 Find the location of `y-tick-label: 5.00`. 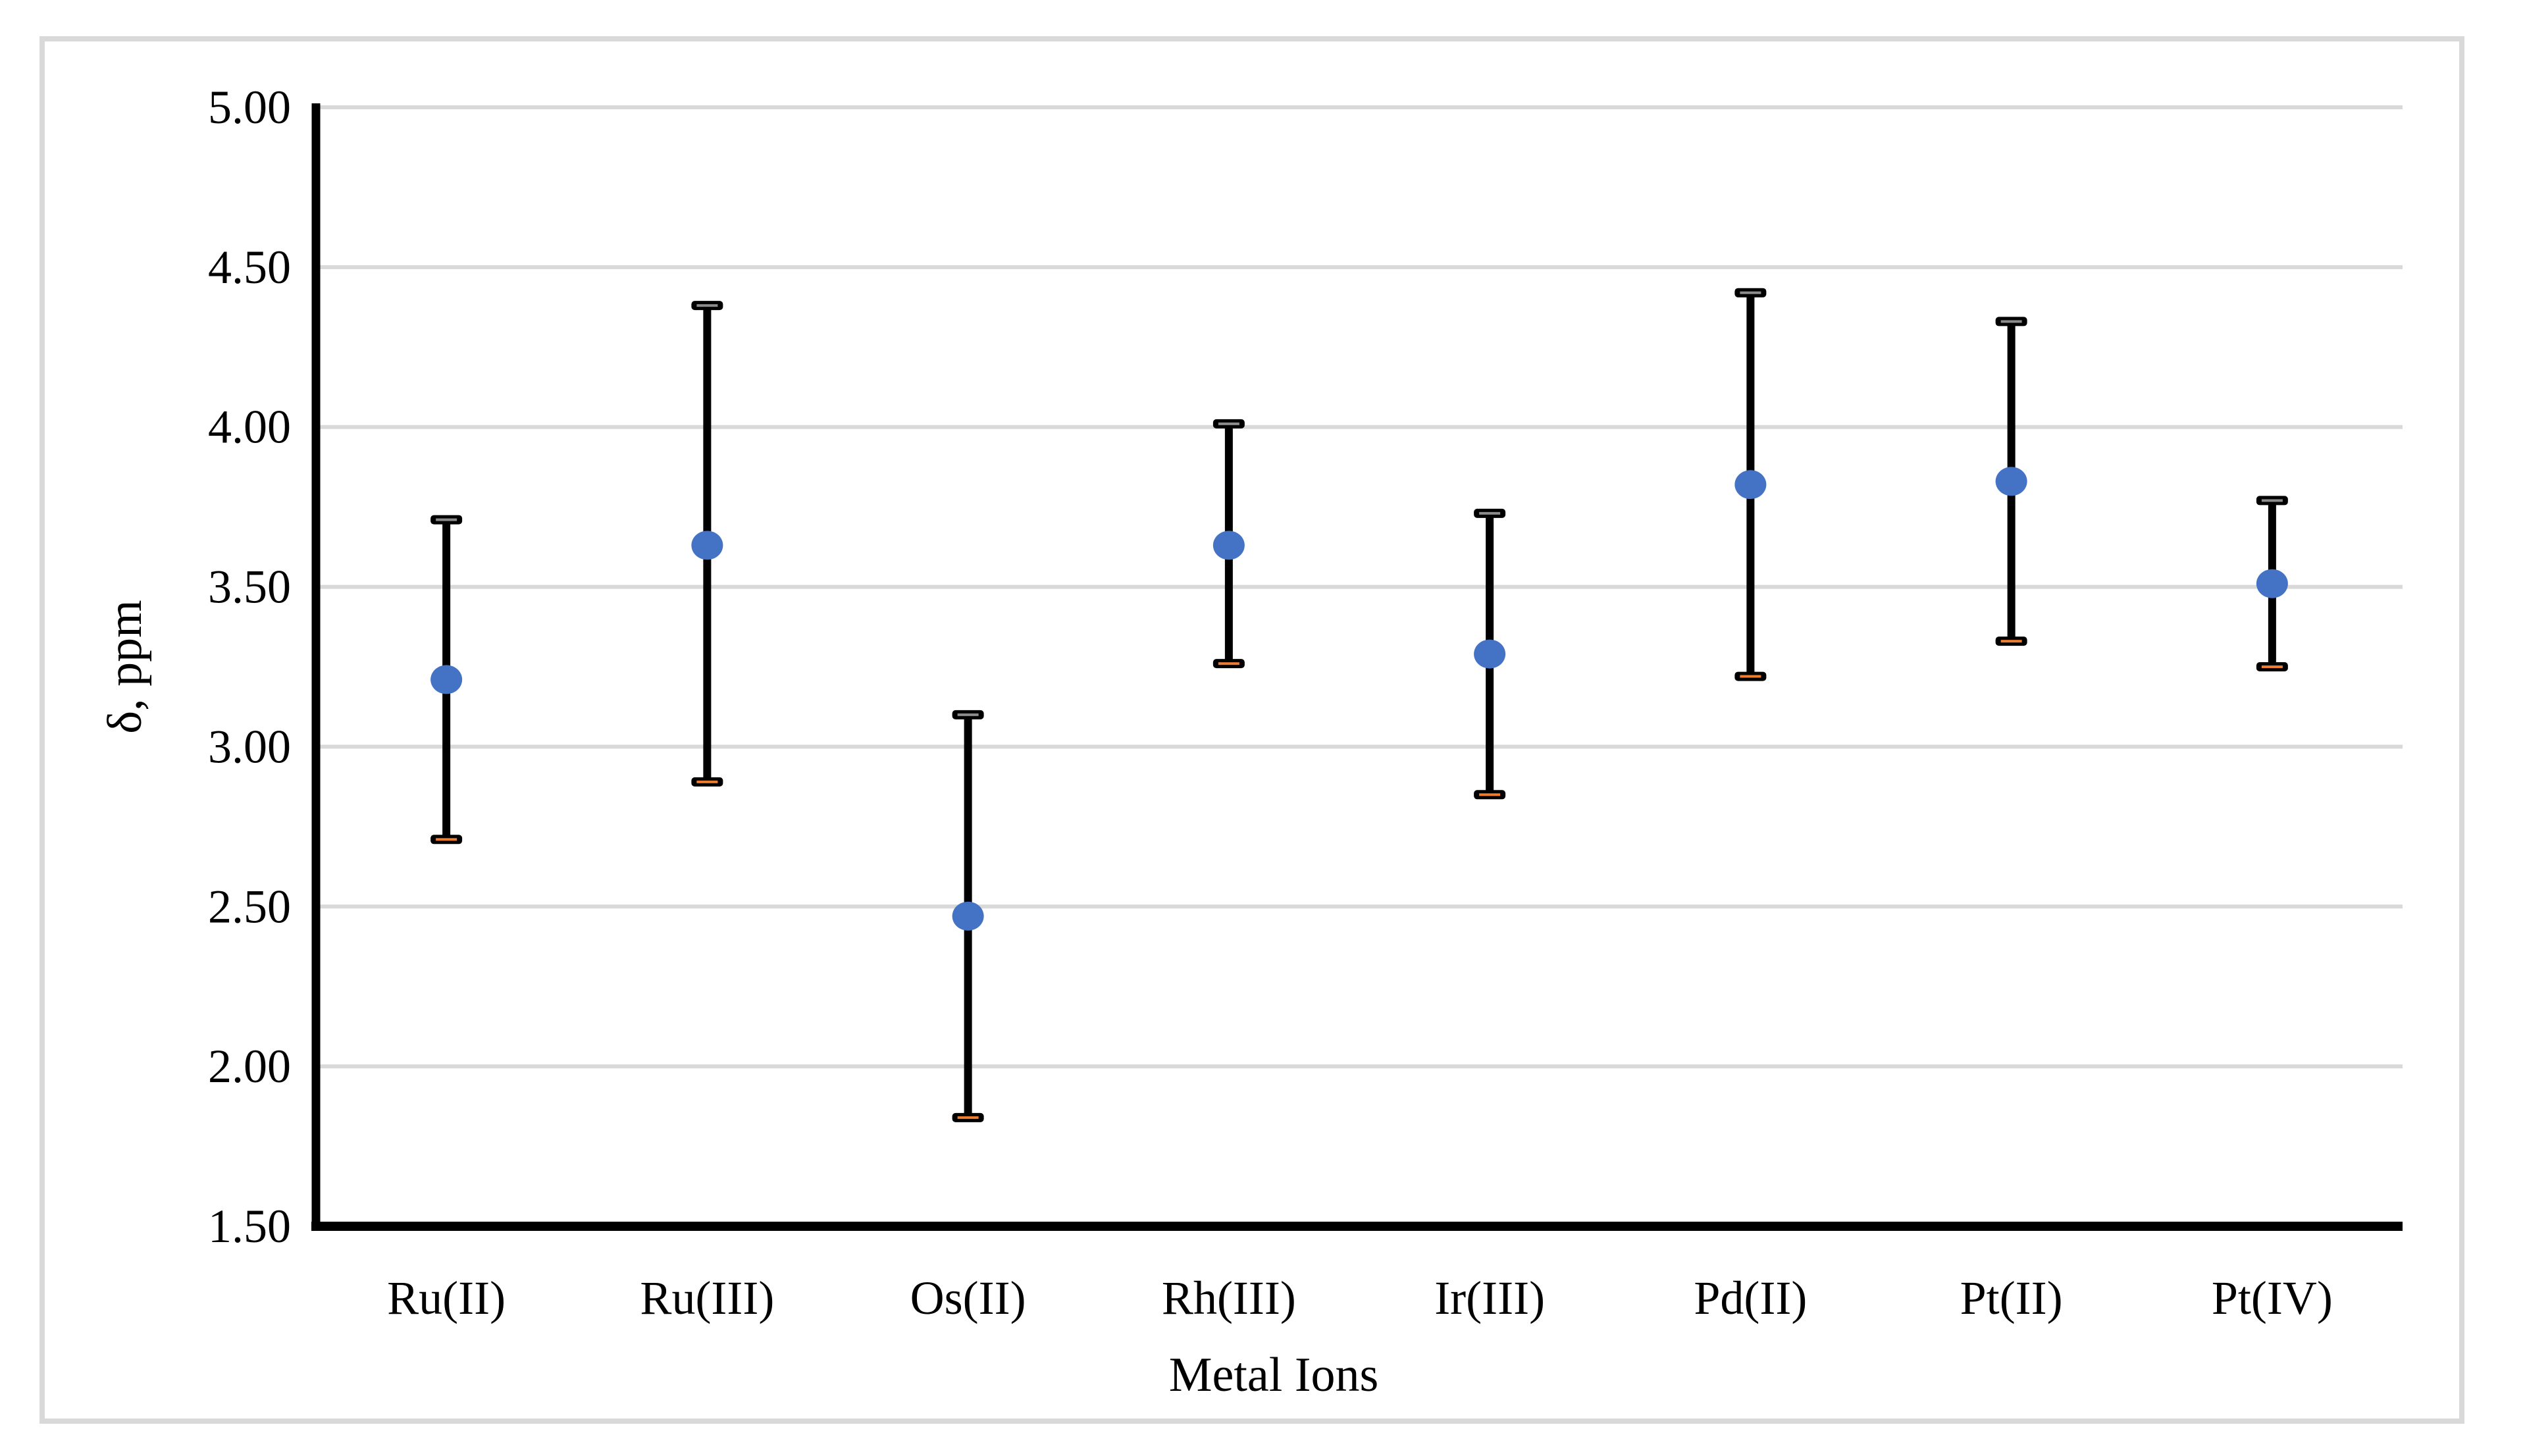

y-tick-label: 5.00 is located at coordinates (250, 107).